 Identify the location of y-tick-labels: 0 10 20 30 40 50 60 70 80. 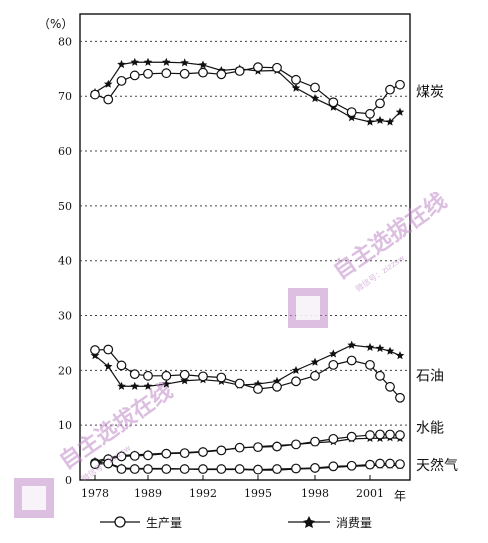
(65, 261).